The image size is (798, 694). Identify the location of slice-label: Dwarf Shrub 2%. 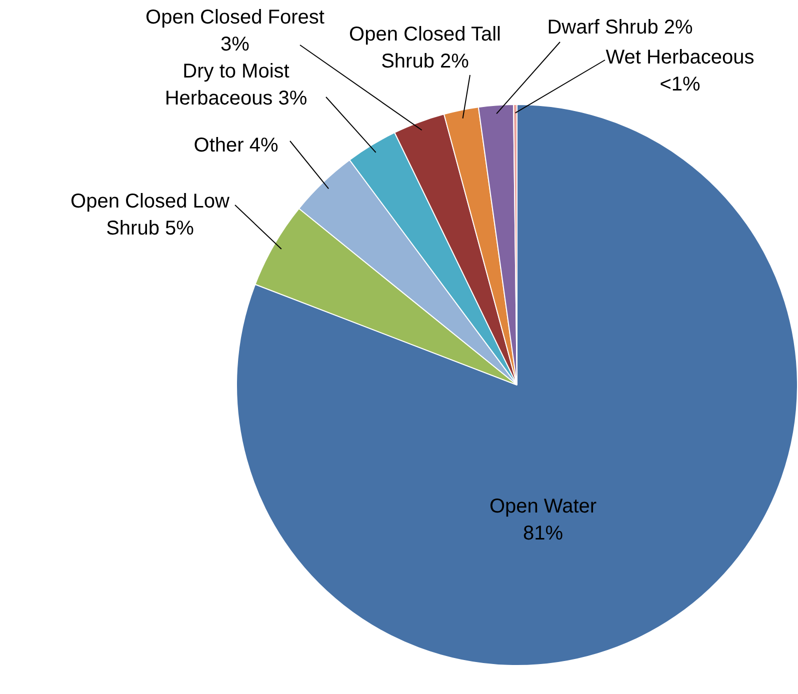
(620, 27).